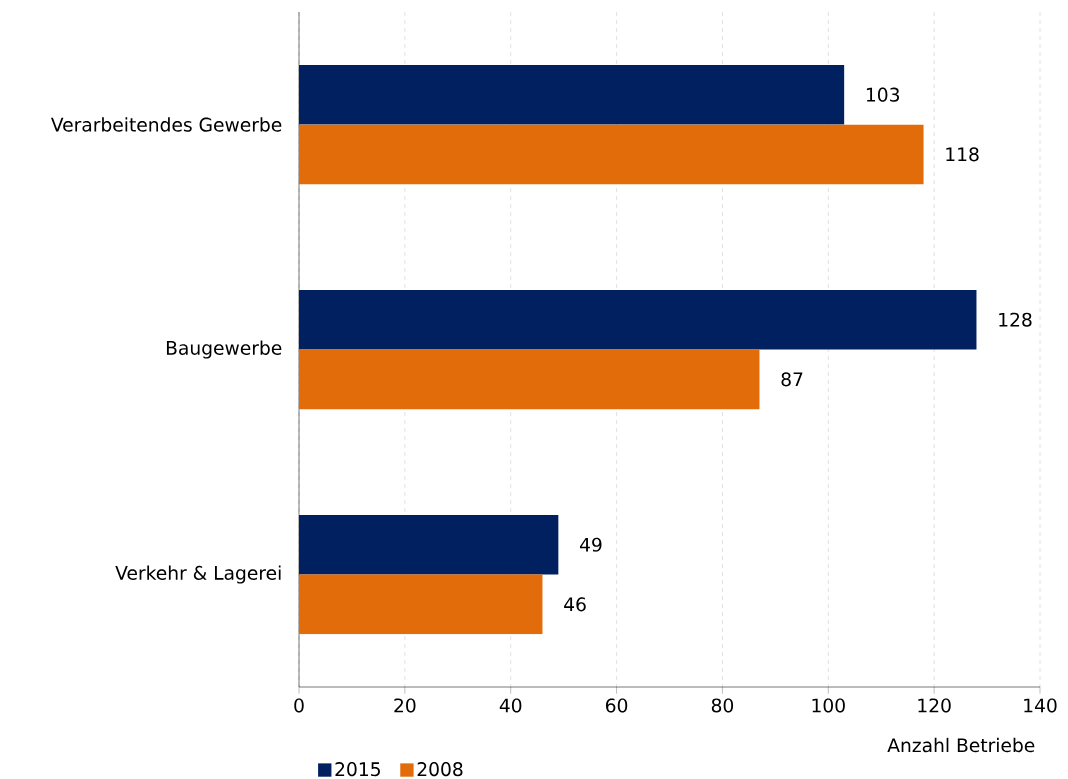 This screenshot has width=1068, height=779. I want to click on x-axis-title: Anzahl Betriebe, so click(961, 745).